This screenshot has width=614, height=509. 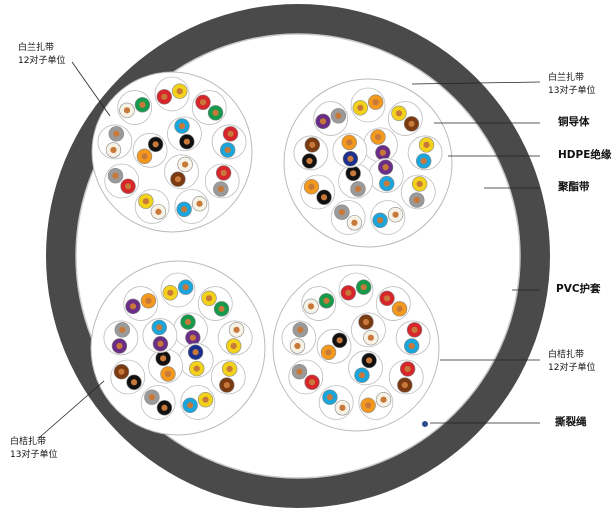 I want to click on label-br-unit: 12对子单位, so click(x=572, y=368).